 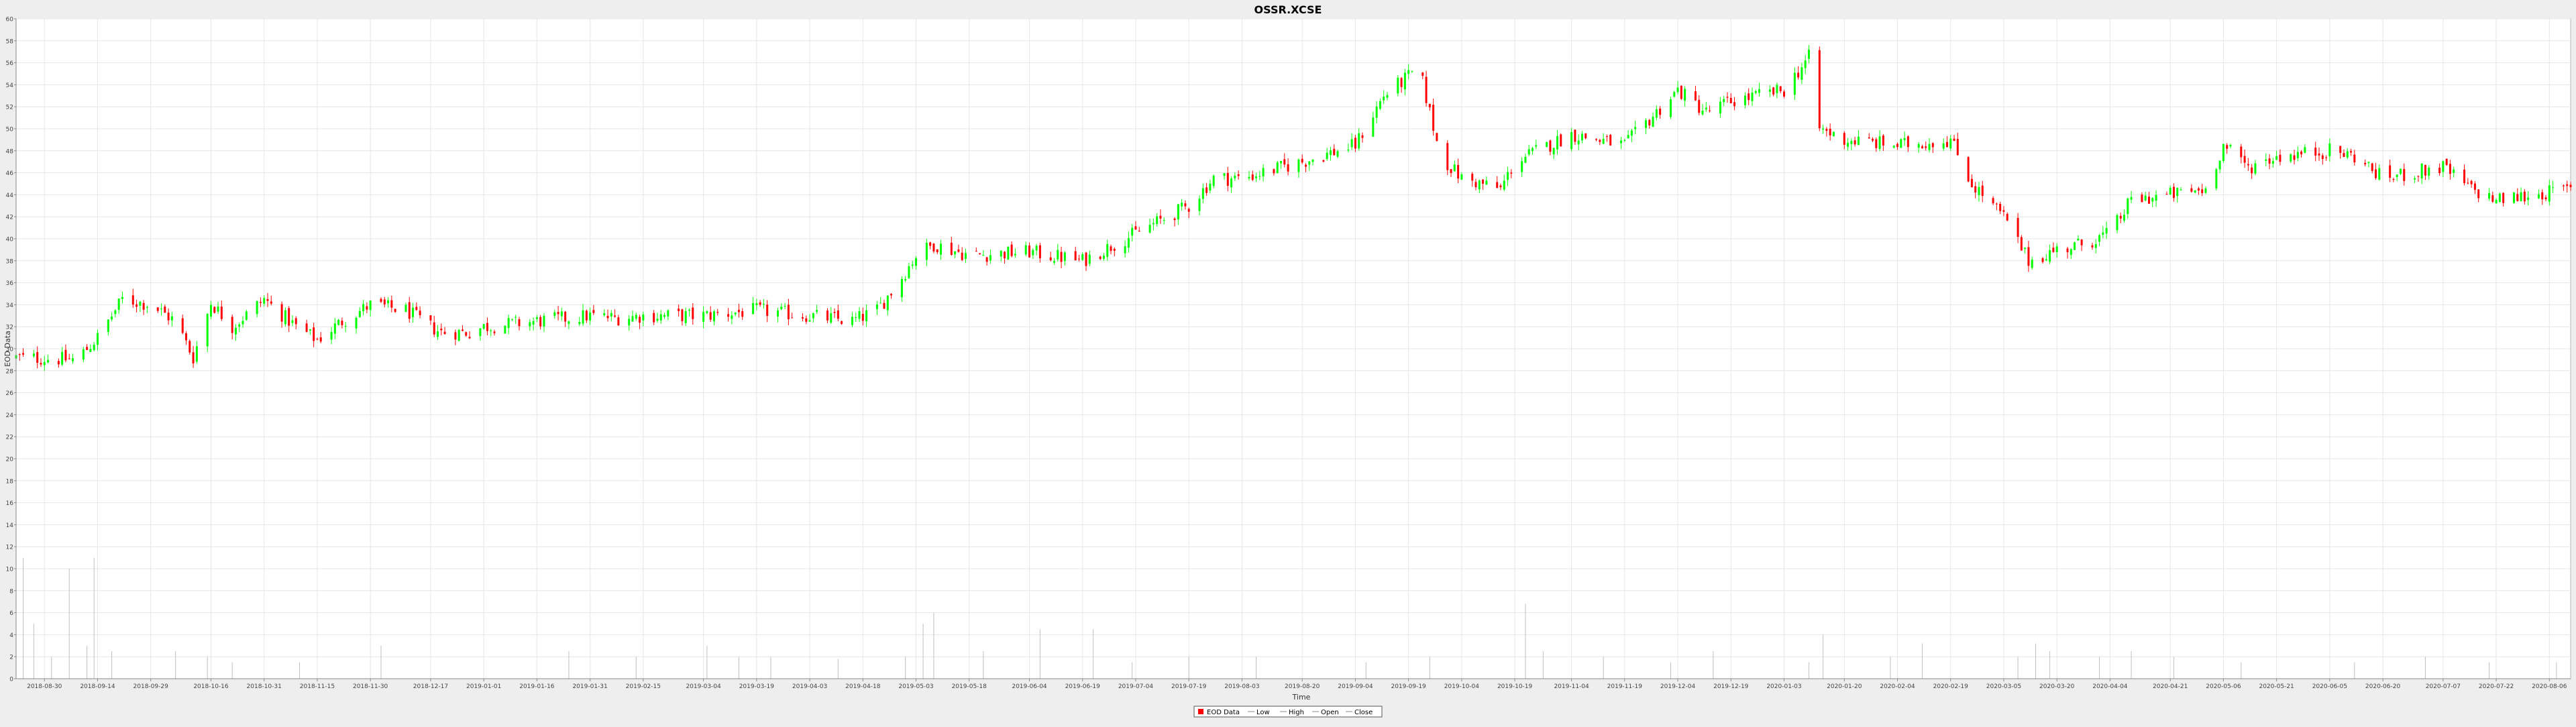 I want to click on x-tick-label: 2020-06-05, so click(x=2329, y=686).